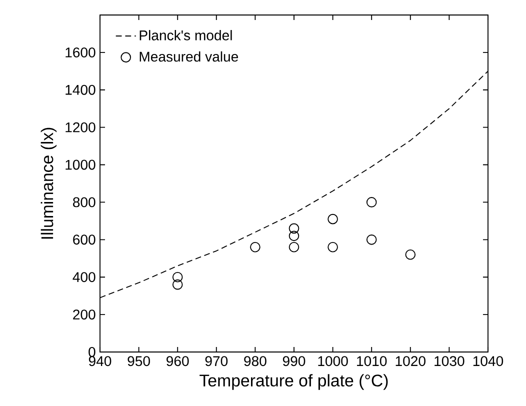  What do you see at coordinates (255, 361) in the screenshot?
I see `x-tick-label: 980` at bounding box center [255, 361].